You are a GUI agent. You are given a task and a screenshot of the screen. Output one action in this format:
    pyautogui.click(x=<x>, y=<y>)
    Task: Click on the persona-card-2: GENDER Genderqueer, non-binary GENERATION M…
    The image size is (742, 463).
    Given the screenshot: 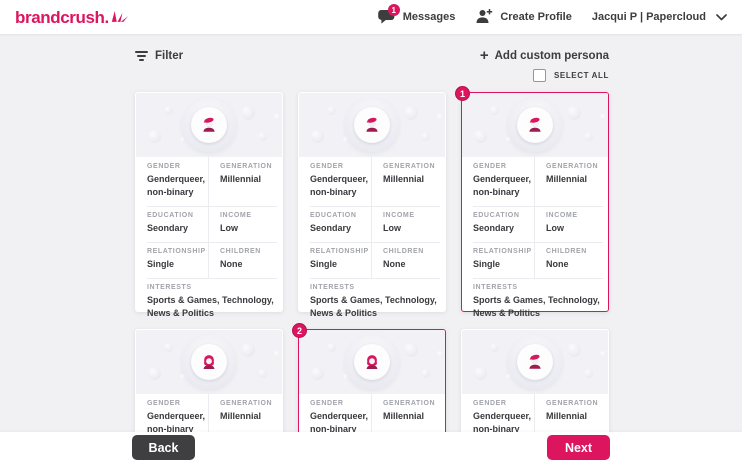 What is the action you would take?
    pyautogui.click(x=372, y=205)
    